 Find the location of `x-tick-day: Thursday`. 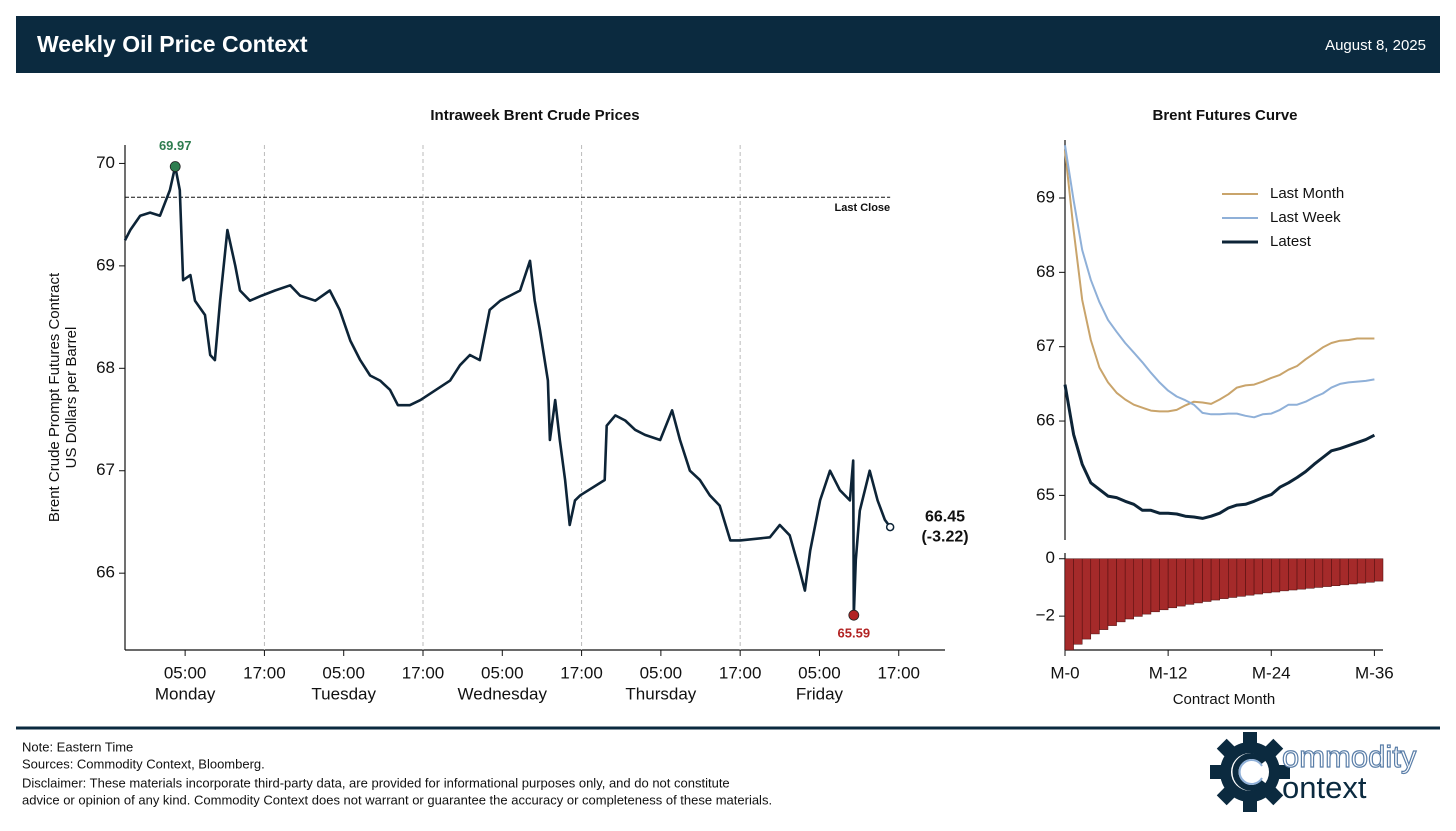

x-tick-day: Thursday is located at coordinates (660, 693).